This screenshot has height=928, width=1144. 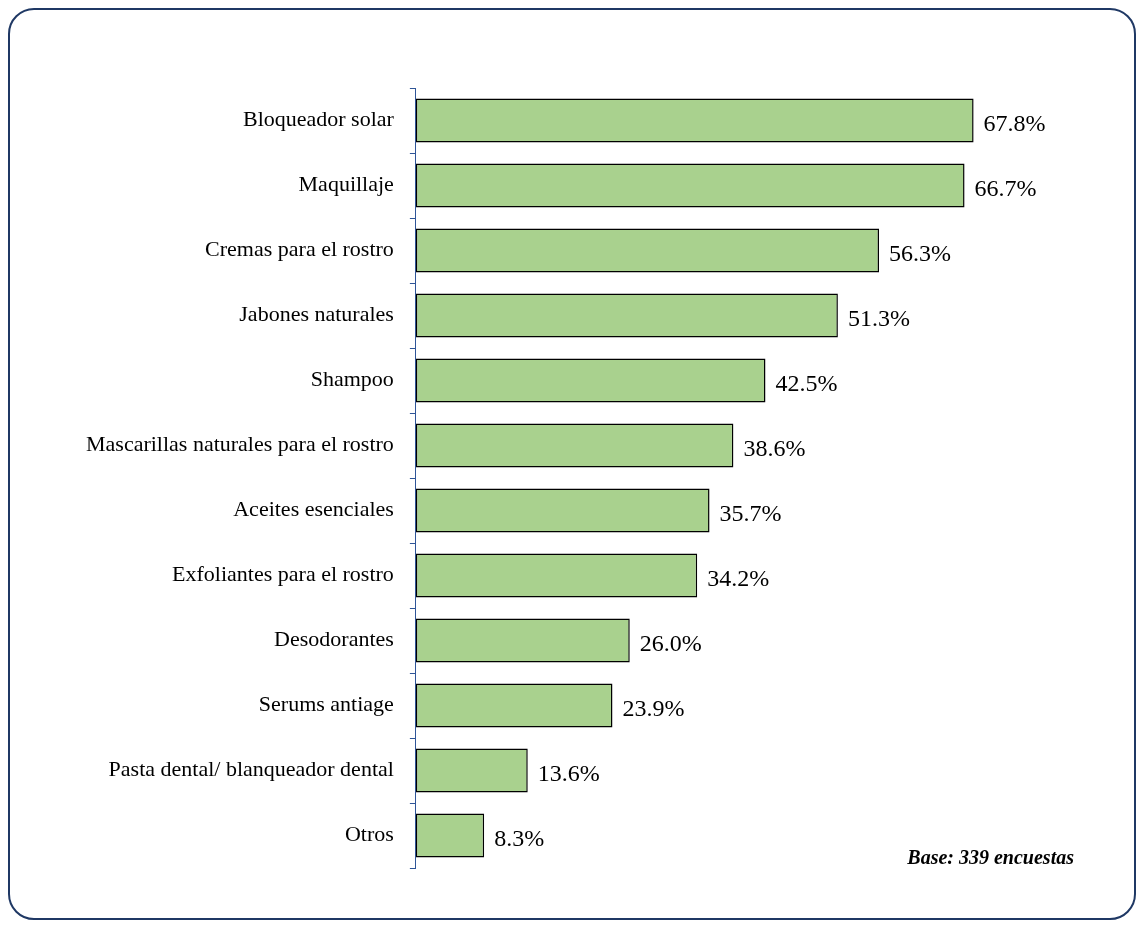 I want to click on y-tick-label: Otros, so click(x=369, y=834).